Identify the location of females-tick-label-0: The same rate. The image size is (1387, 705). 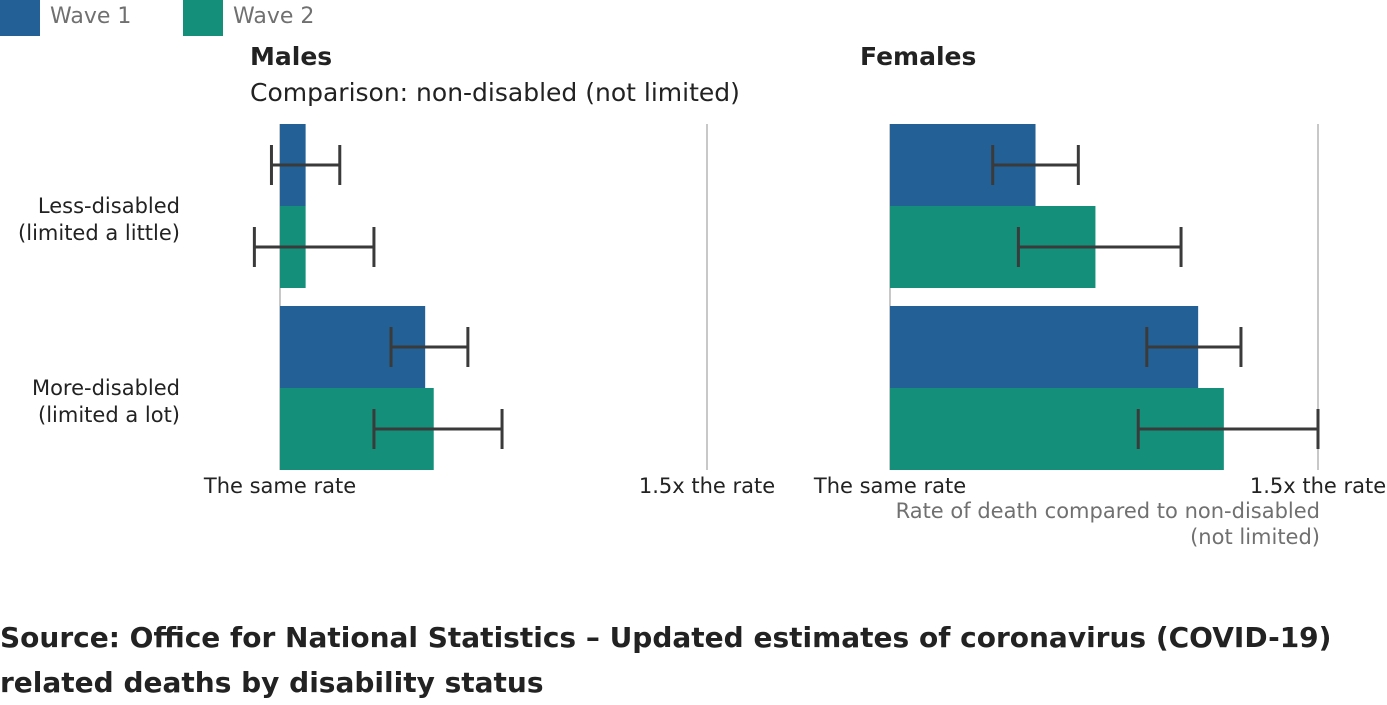
(889, 486).